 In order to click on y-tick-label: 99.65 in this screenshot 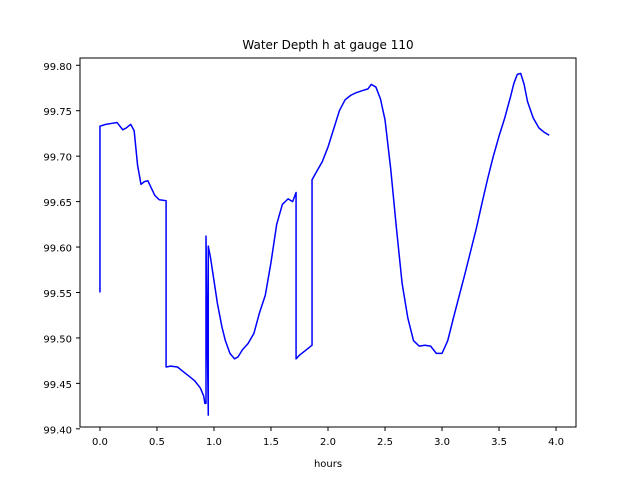, I will do `click(57, 203)`.